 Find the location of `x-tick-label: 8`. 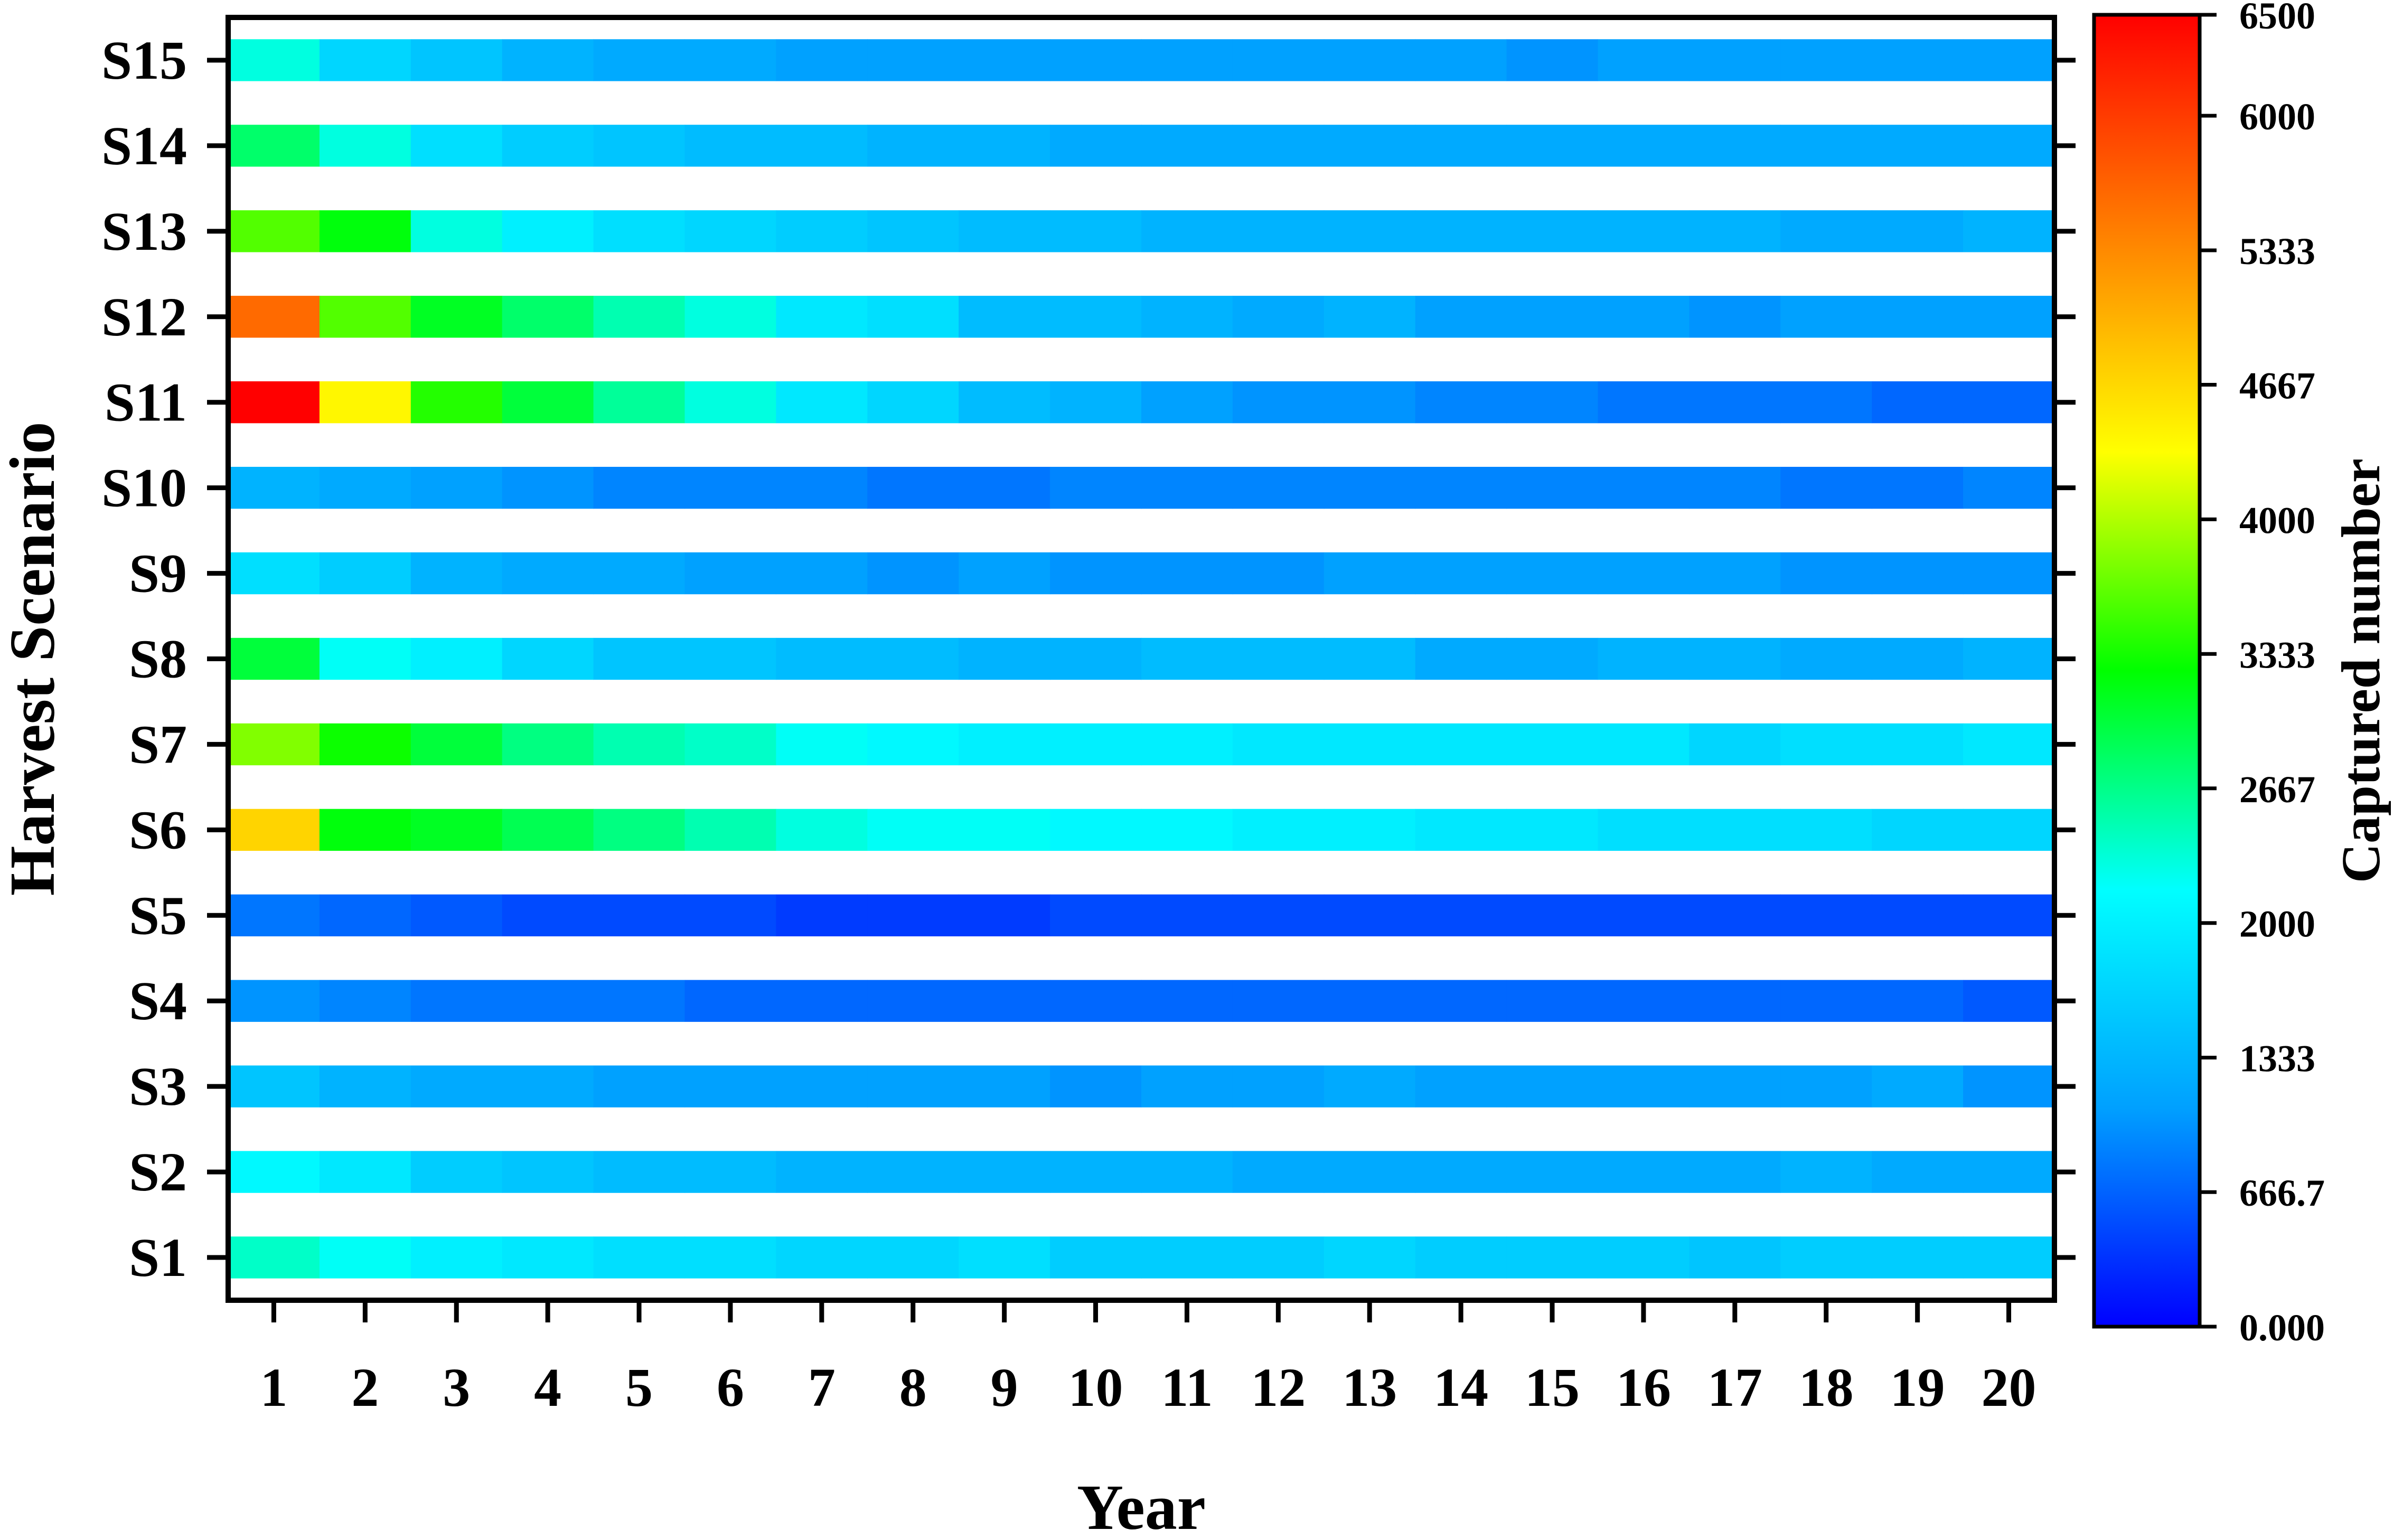

x-tick-label: 8 is located at coordinates (913, 1387).